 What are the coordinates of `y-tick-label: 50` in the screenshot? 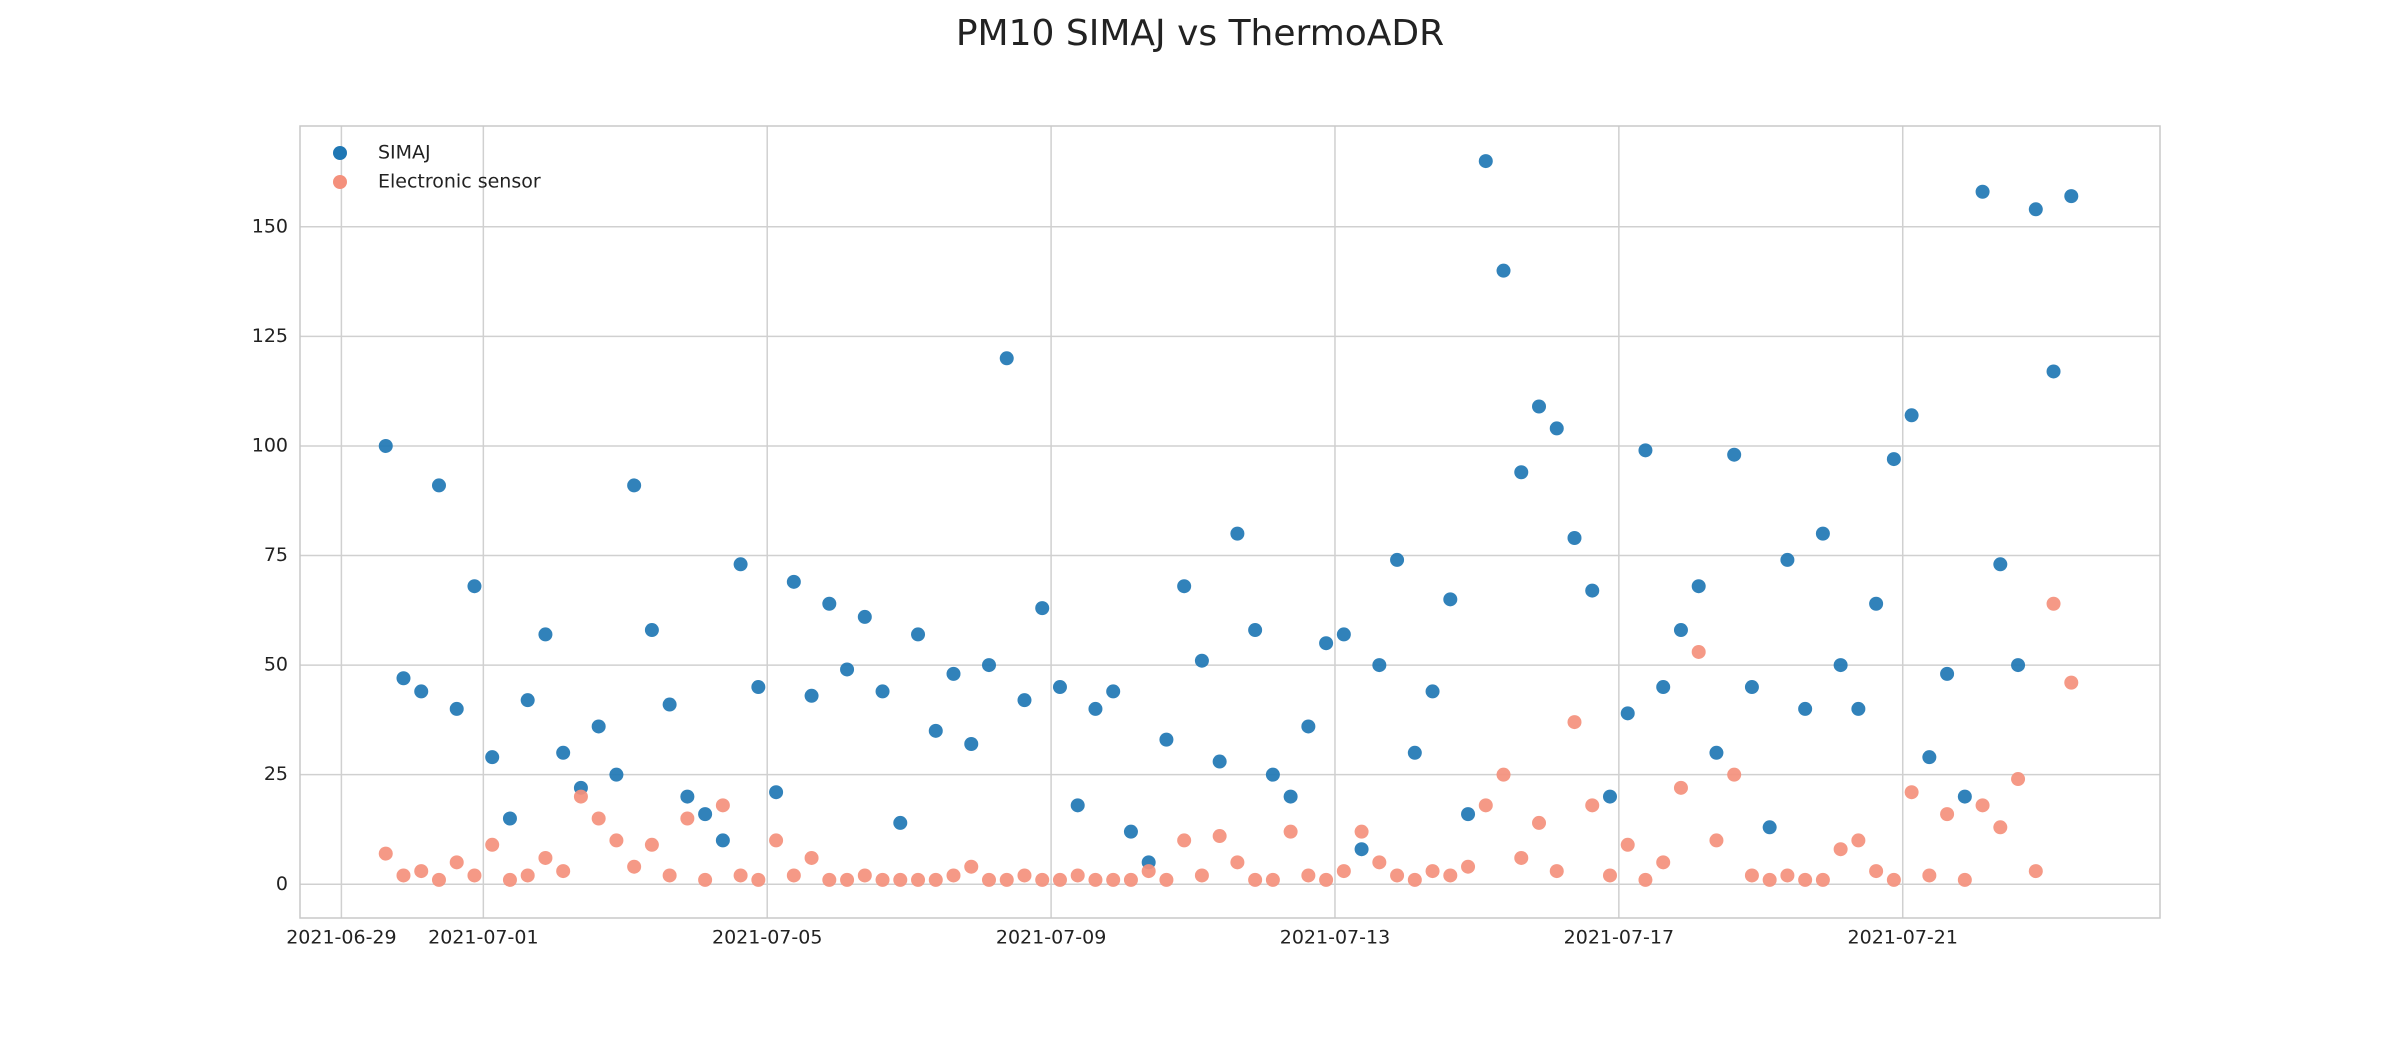 It's located at (276, 665).